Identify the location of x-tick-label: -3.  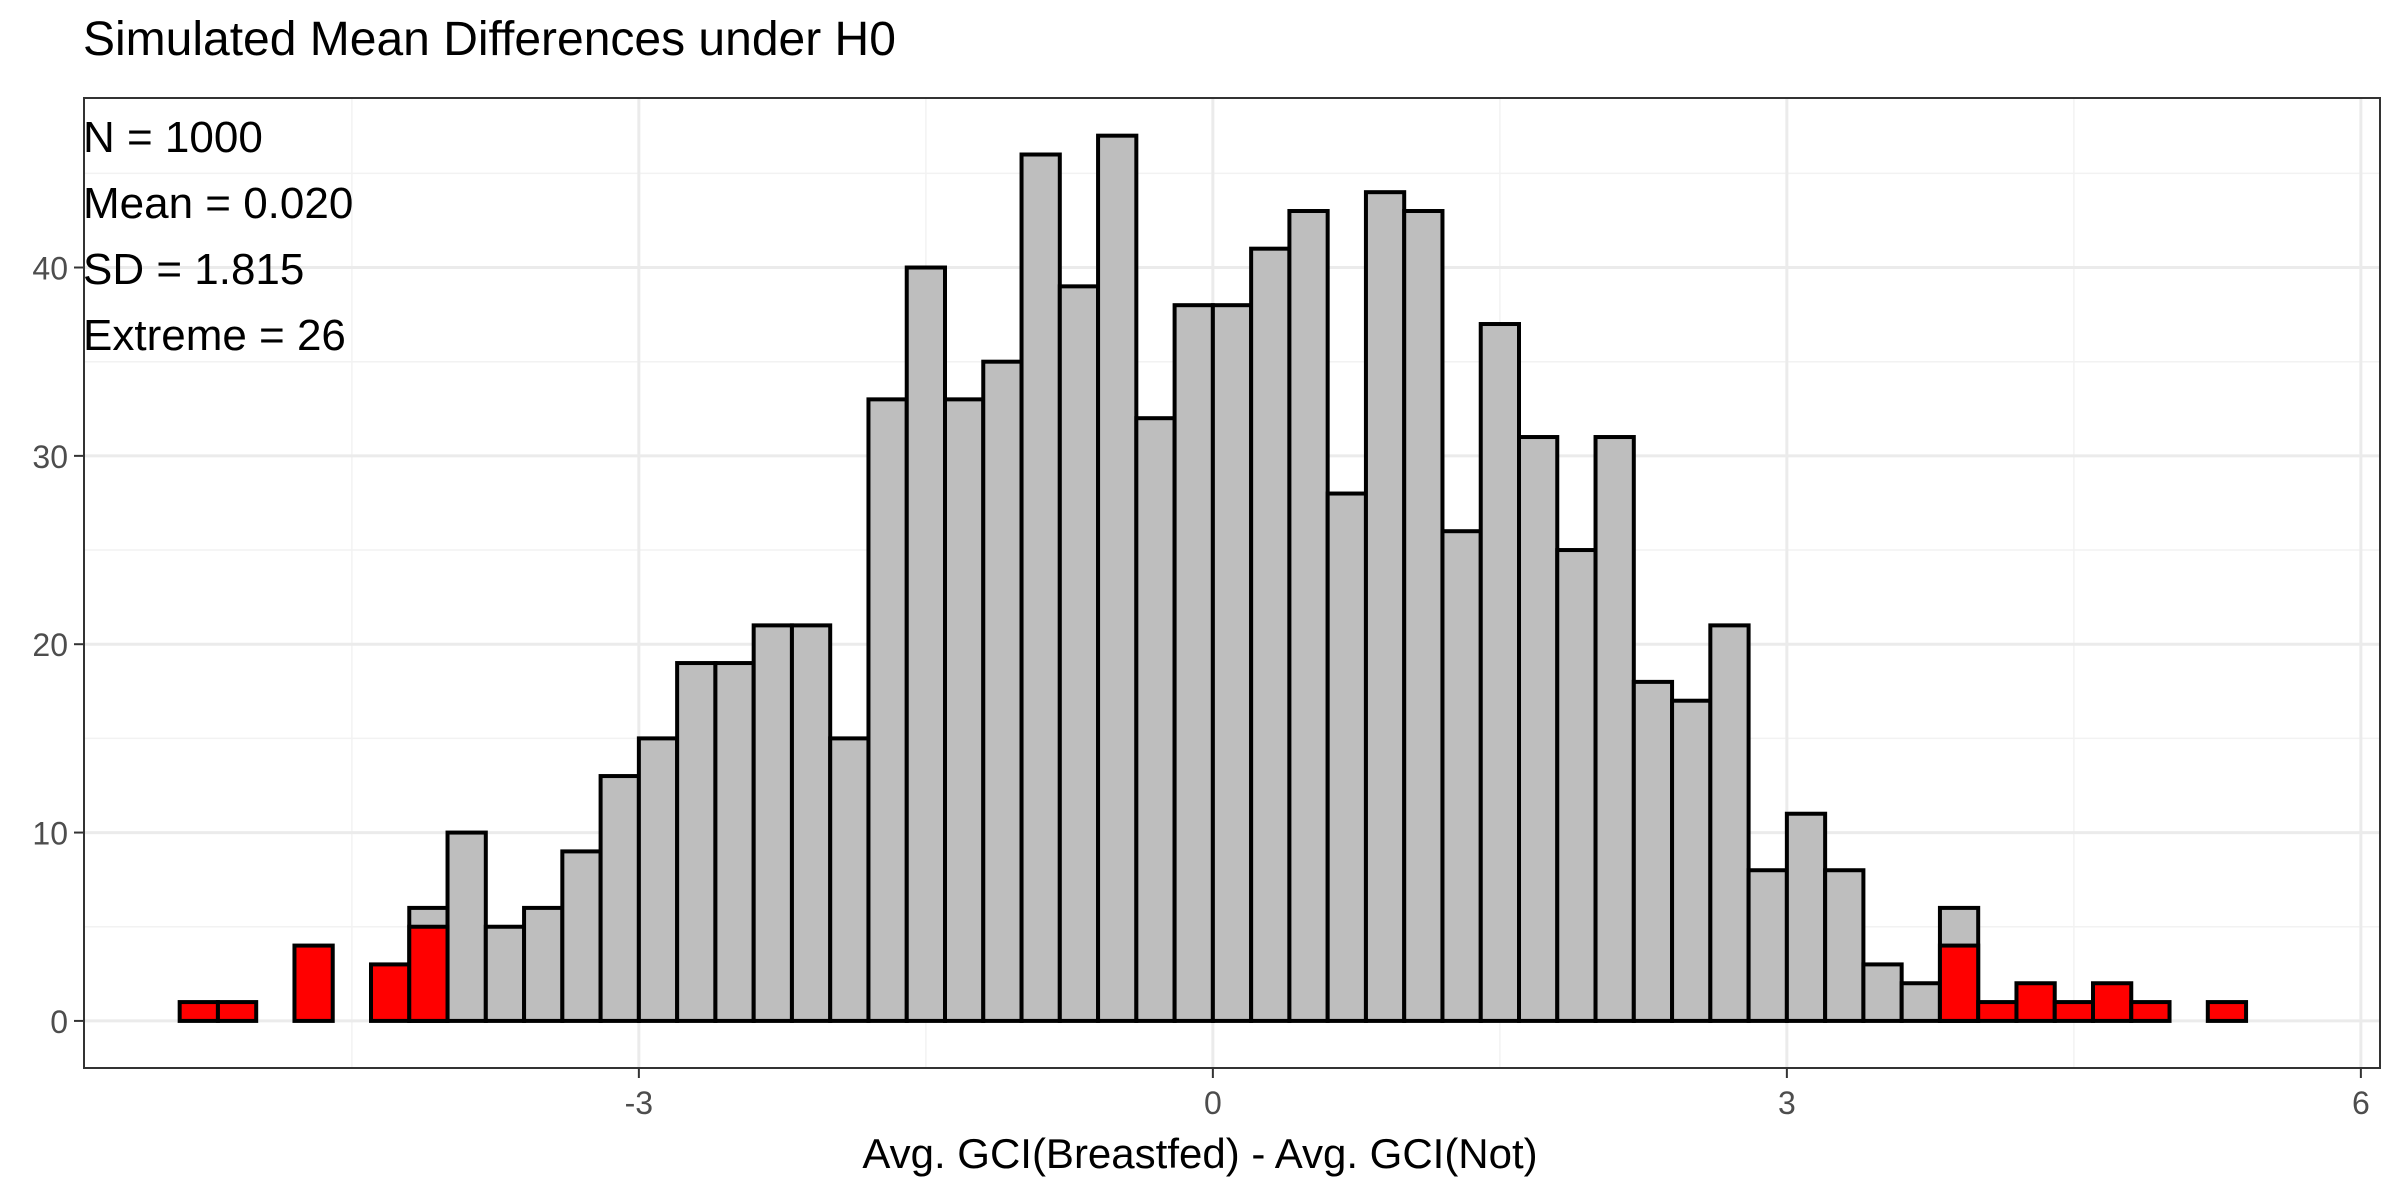
(639, 1103).